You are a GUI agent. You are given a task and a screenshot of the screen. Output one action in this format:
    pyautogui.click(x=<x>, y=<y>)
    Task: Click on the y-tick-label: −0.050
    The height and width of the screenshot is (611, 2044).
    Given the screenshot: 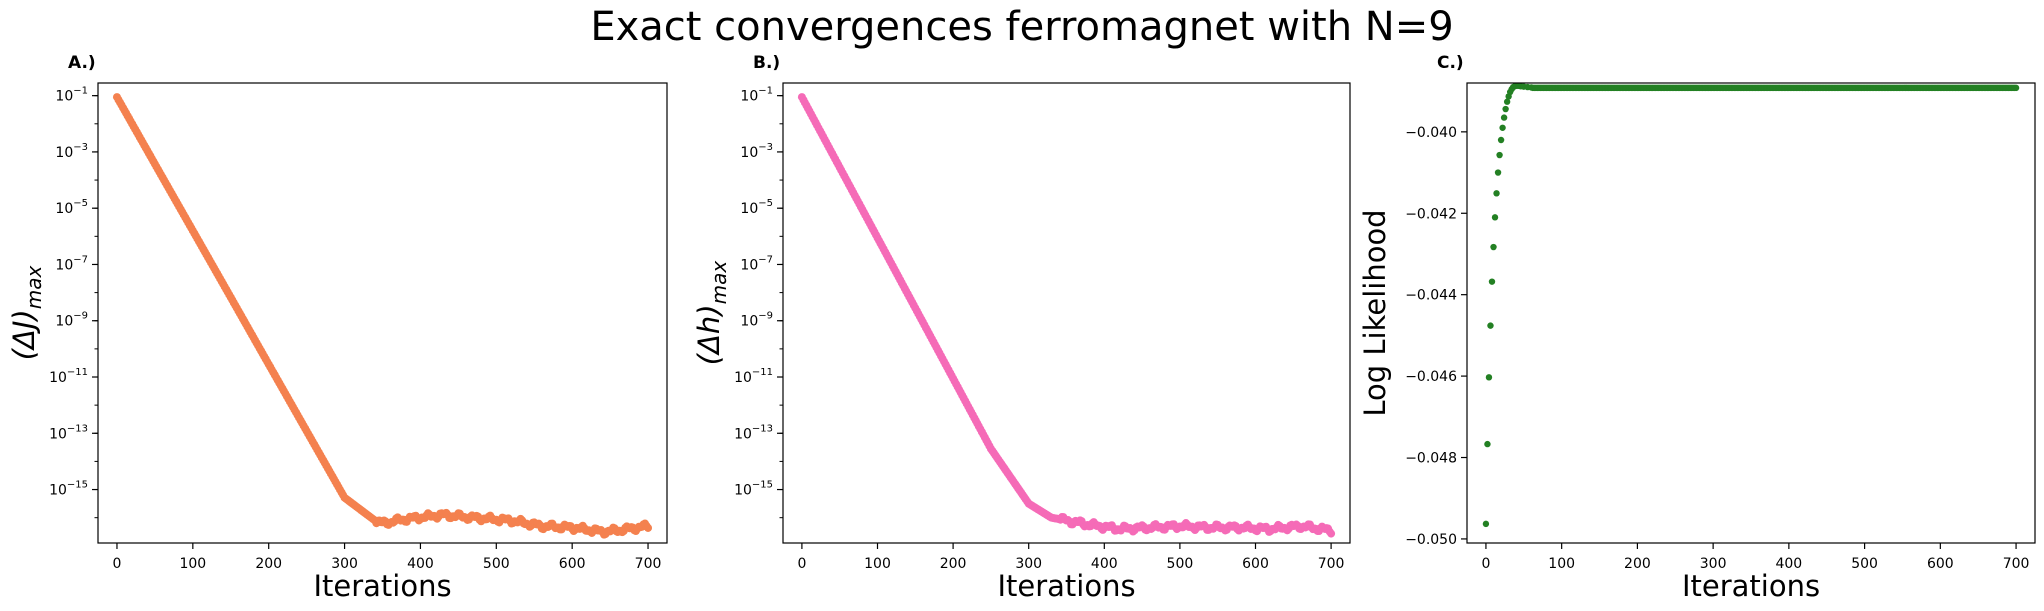 What is the action you would take?
    pyautogui.click(x=1431, y=540)
    